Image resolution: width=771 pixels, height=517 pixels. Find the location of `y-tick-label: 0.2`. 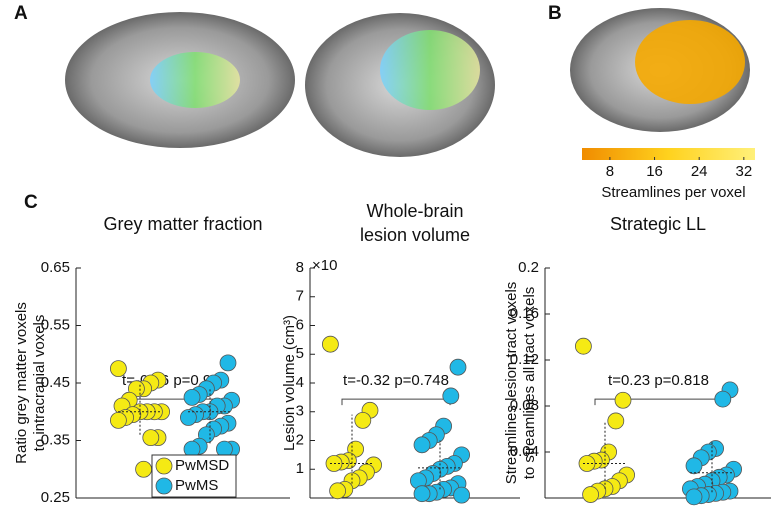

y-tick-label: 0.2 is located at coordinates (528, 267).